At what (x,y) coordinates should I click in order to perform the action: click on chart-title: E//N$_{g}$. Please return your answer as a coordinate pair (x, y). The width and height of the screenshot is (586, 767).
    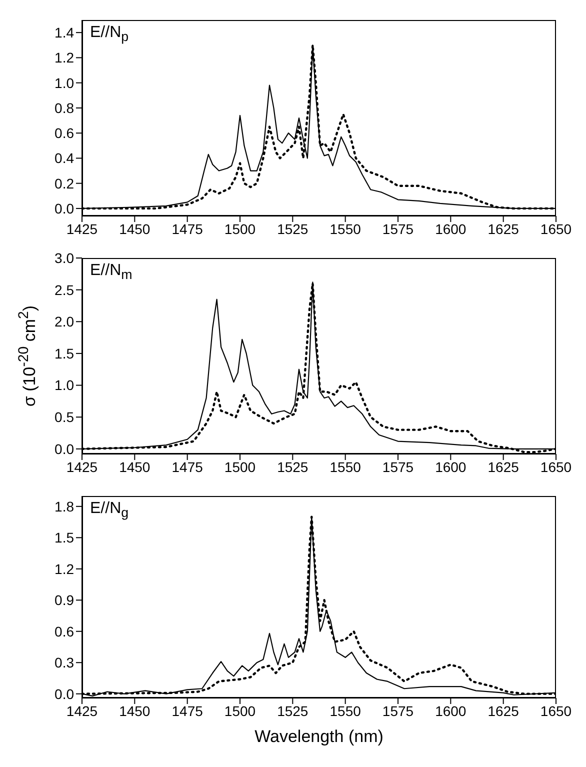
    Looking at the image, I should click on (109, 510).